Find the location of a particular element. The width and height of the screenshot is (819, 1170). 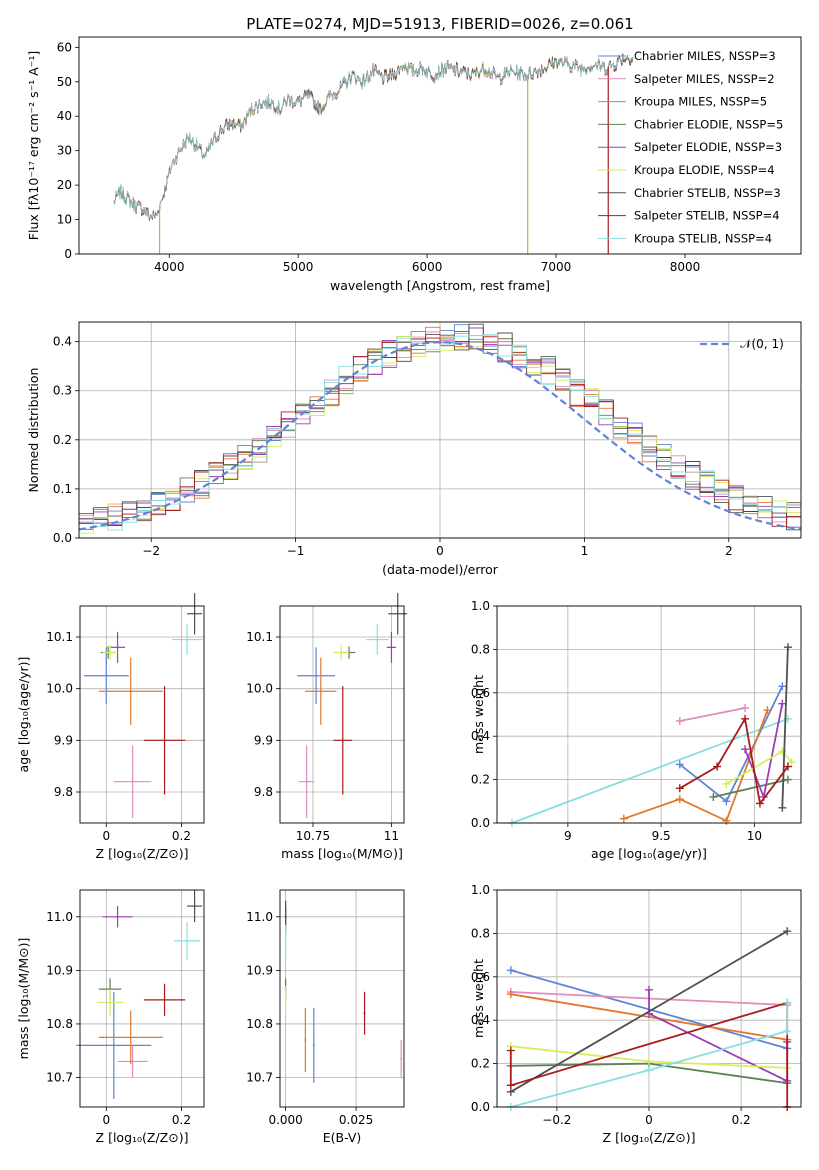

panel-massweight-vs-age is located at coordinates (647, 716).